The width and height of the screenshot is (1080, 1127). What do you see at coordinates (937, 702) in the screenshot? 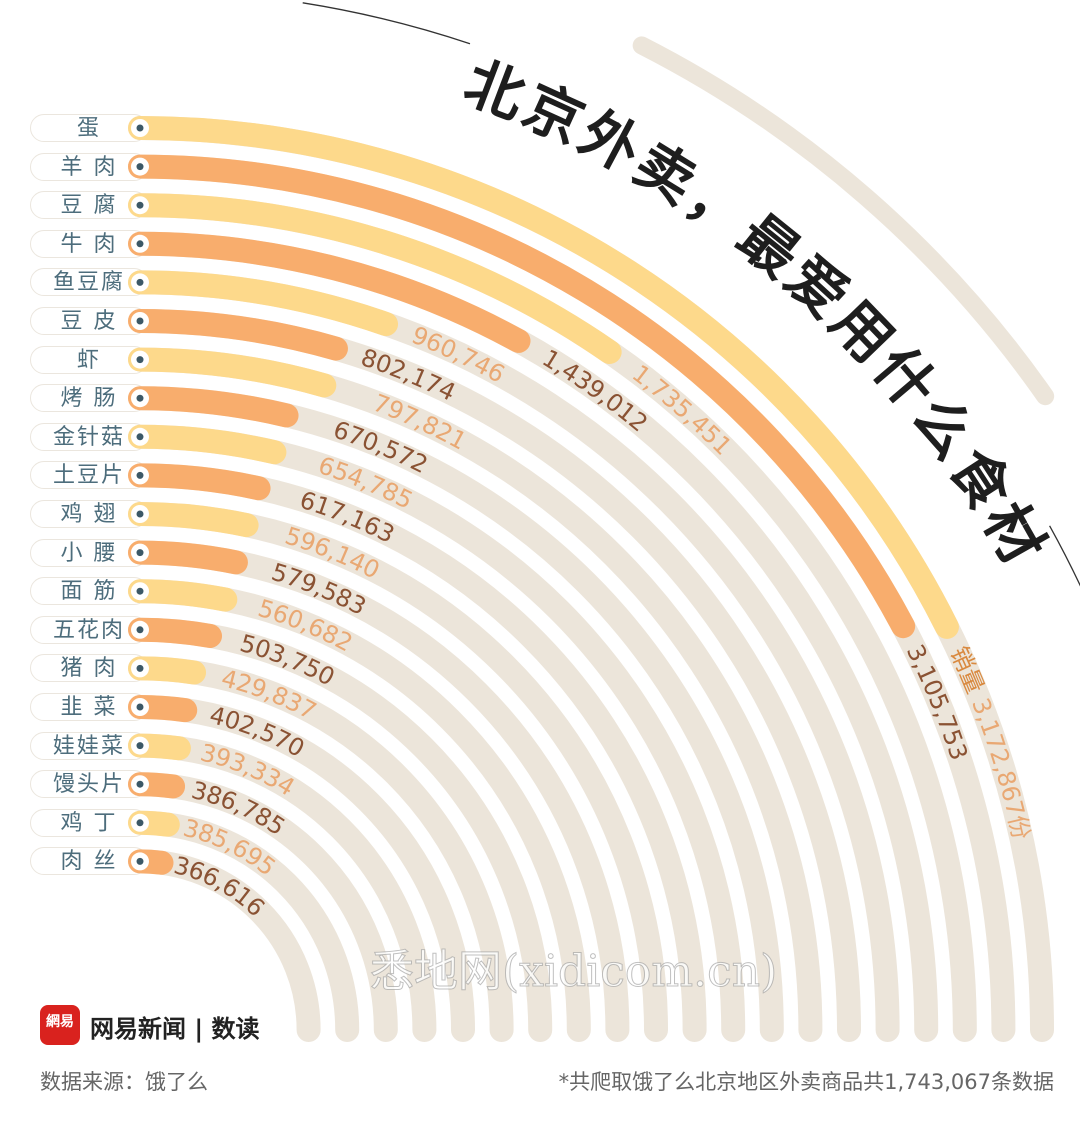
I see `value-label: 3,105,753` at bounding box center [937, 702].